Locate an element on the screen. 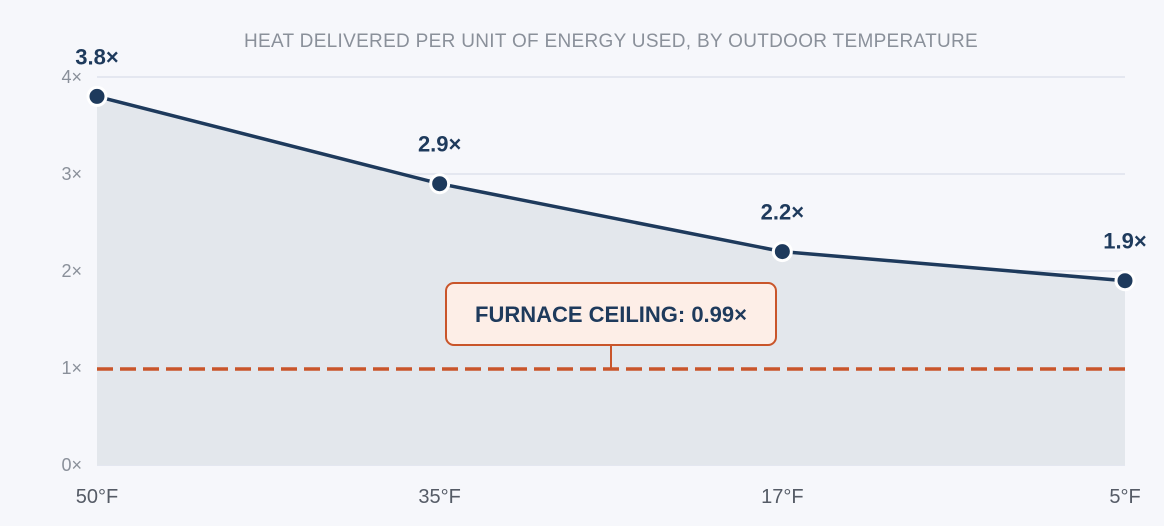 This screenshot has width=1164, height=526. x-tick-label: 50°F is located at coordinates (97, 497).